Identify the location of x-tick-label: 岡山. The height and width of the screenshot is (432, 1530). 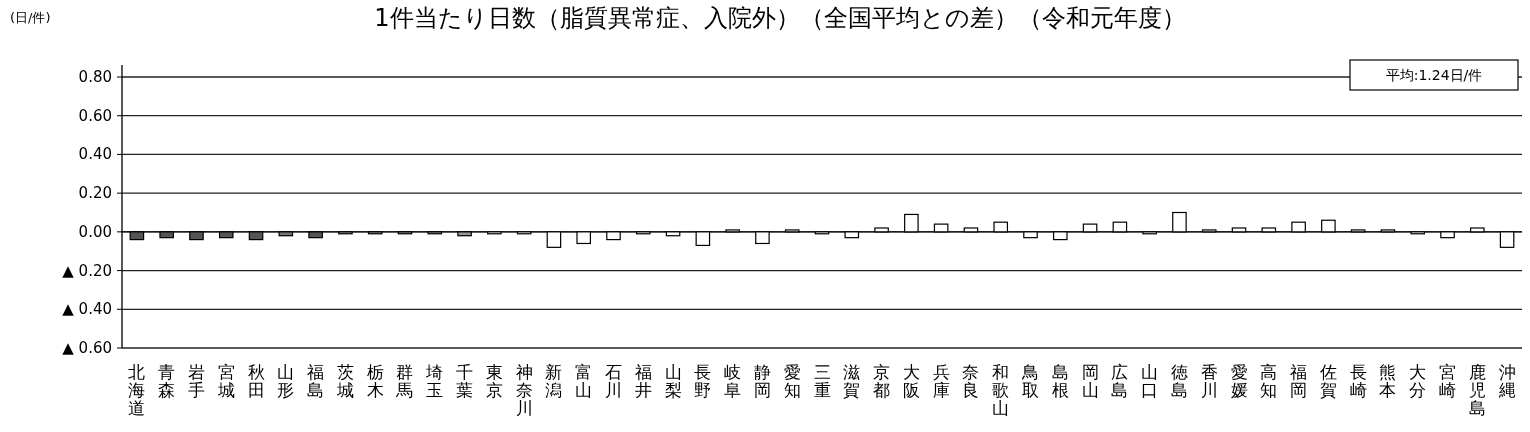
(1090, 381).